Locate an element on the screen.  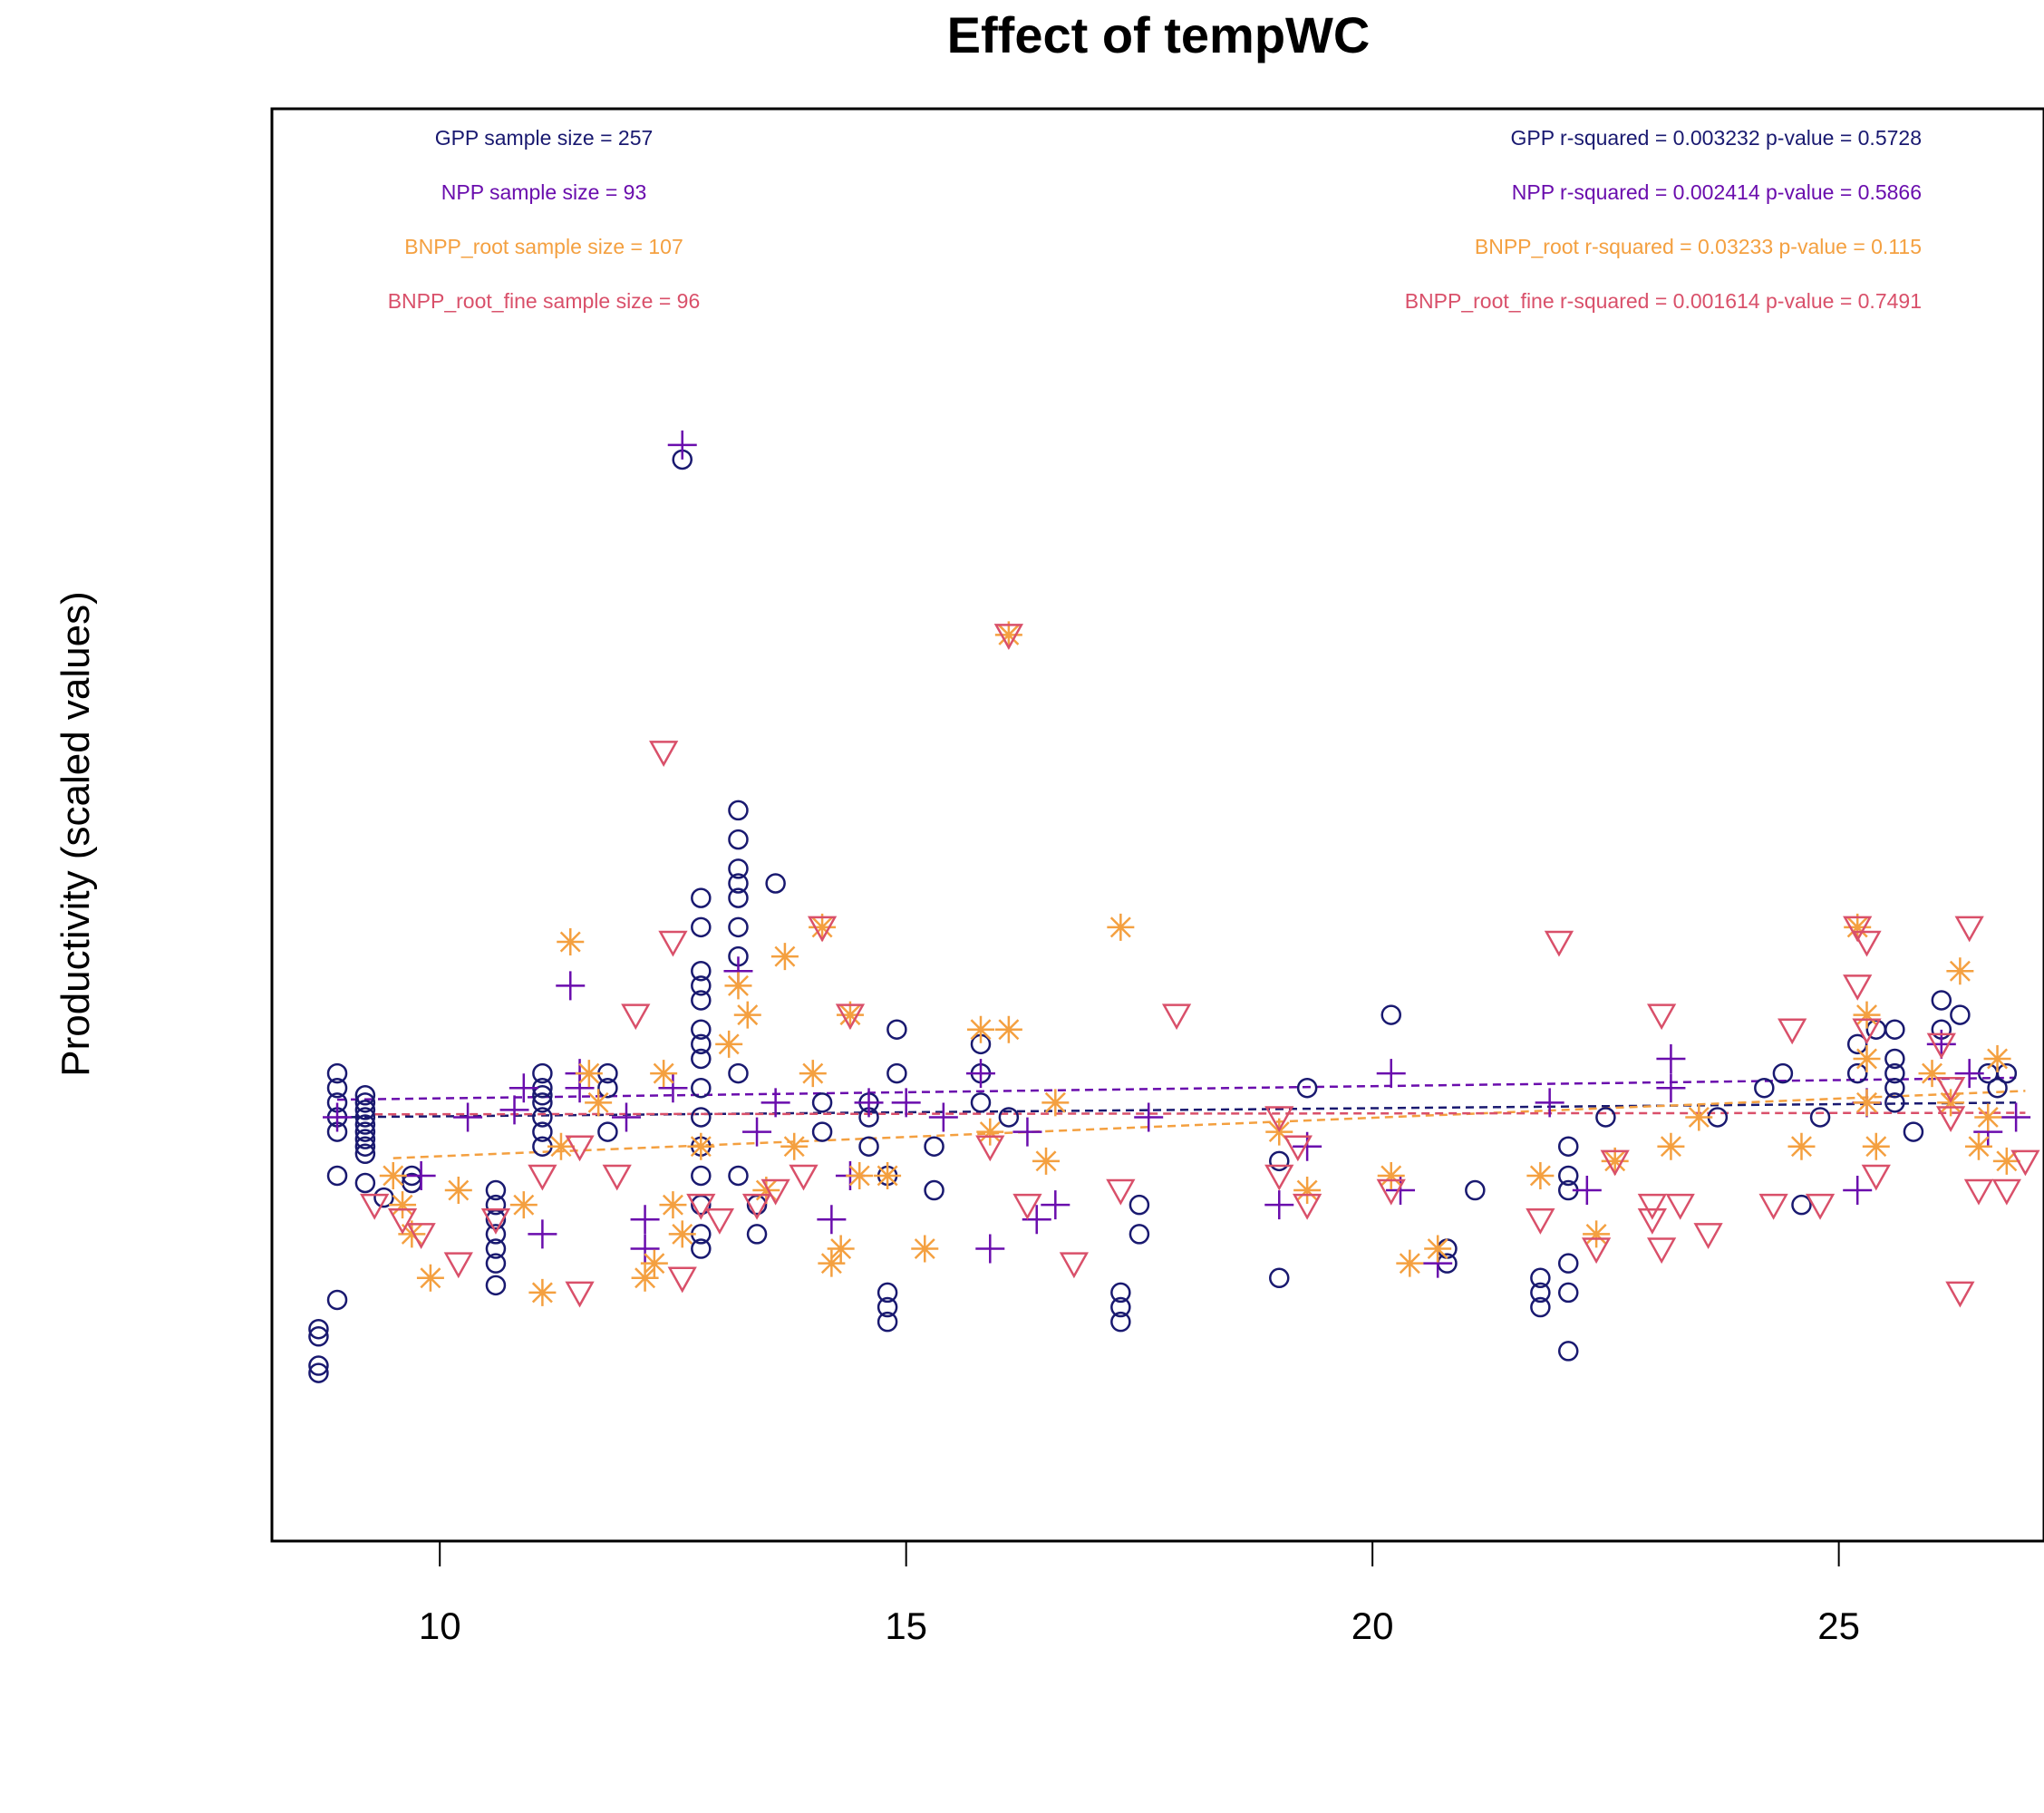
annotation-left: BNPP_root_fine sample size = 96 is located at coordinates (544, 301).